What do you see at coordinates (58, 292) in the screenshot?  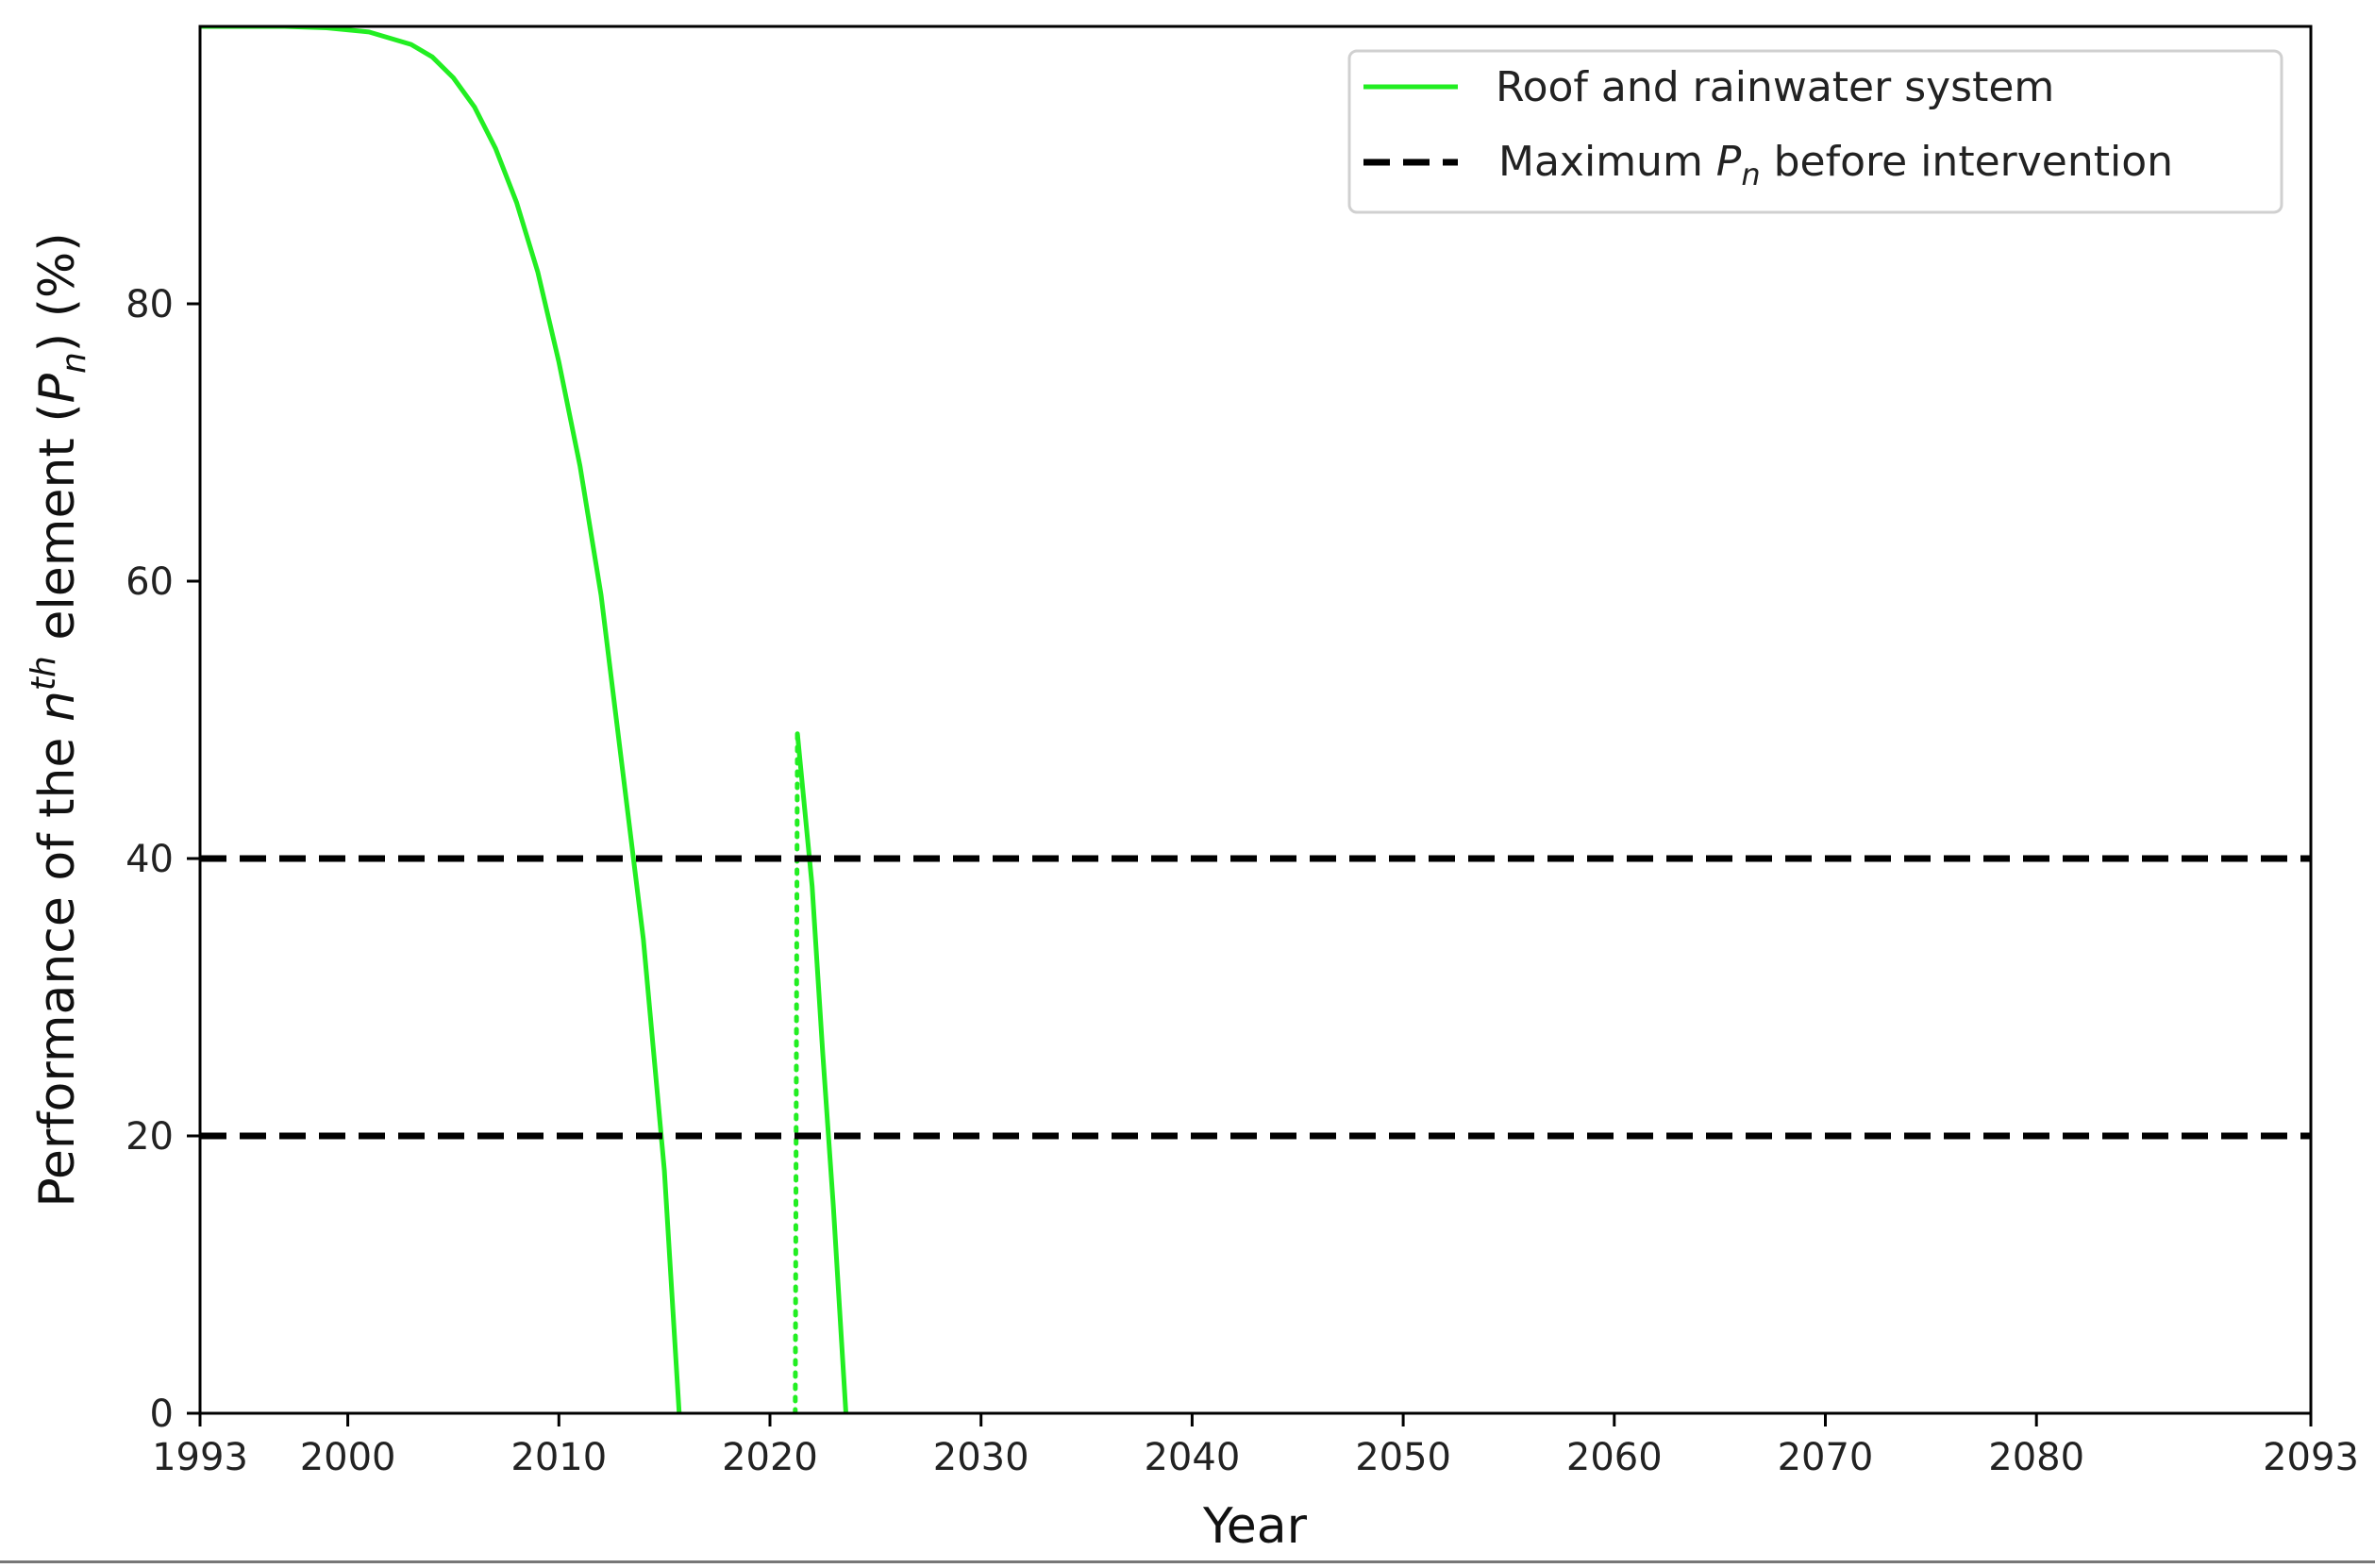 I see `y-axis-label-suffix: ) (%)` at bounding box center [58, 292].